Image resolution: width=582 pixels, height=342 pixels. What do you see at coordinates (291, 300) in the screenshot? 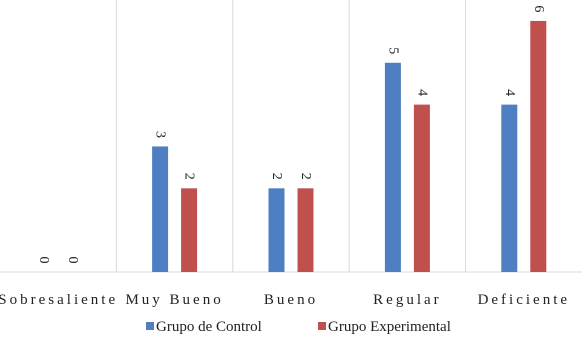
I see `category-label: Bueno` at bounding box center [291, 300].